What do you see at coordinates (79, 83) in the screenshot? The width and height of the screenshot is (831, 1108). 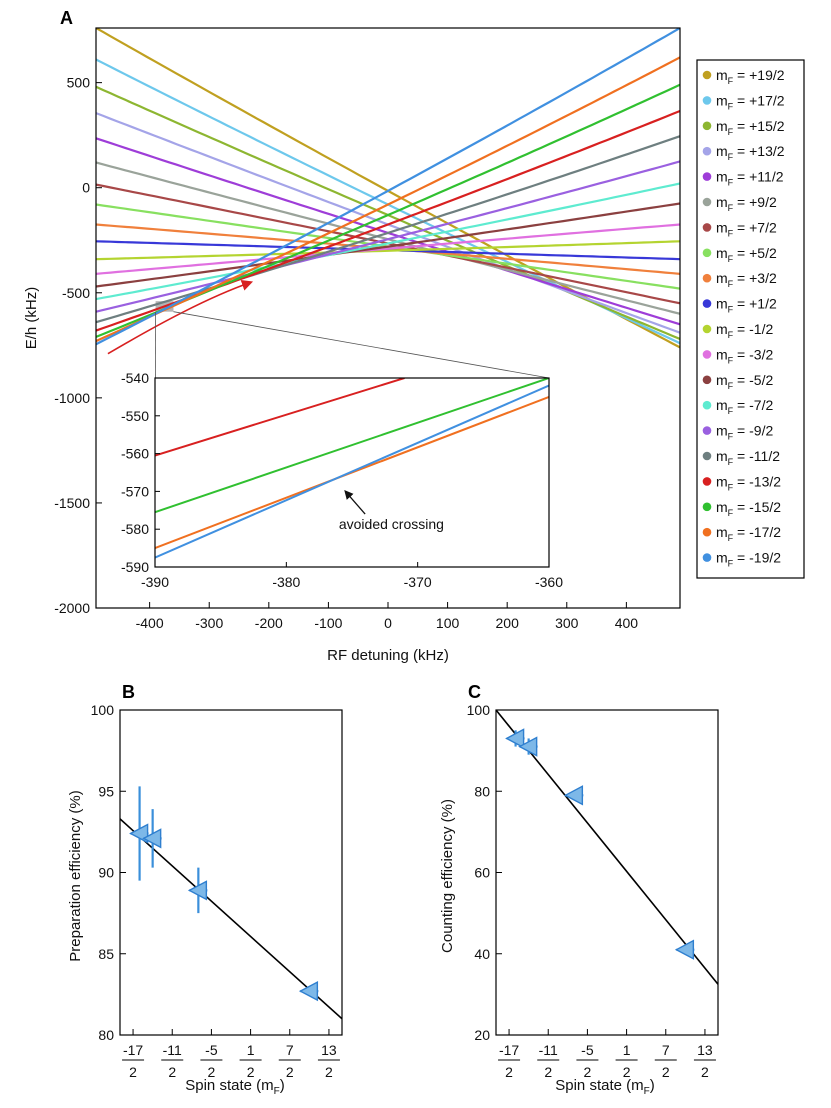 I see `ytick-label: 500` at bounding box center [79, 83].